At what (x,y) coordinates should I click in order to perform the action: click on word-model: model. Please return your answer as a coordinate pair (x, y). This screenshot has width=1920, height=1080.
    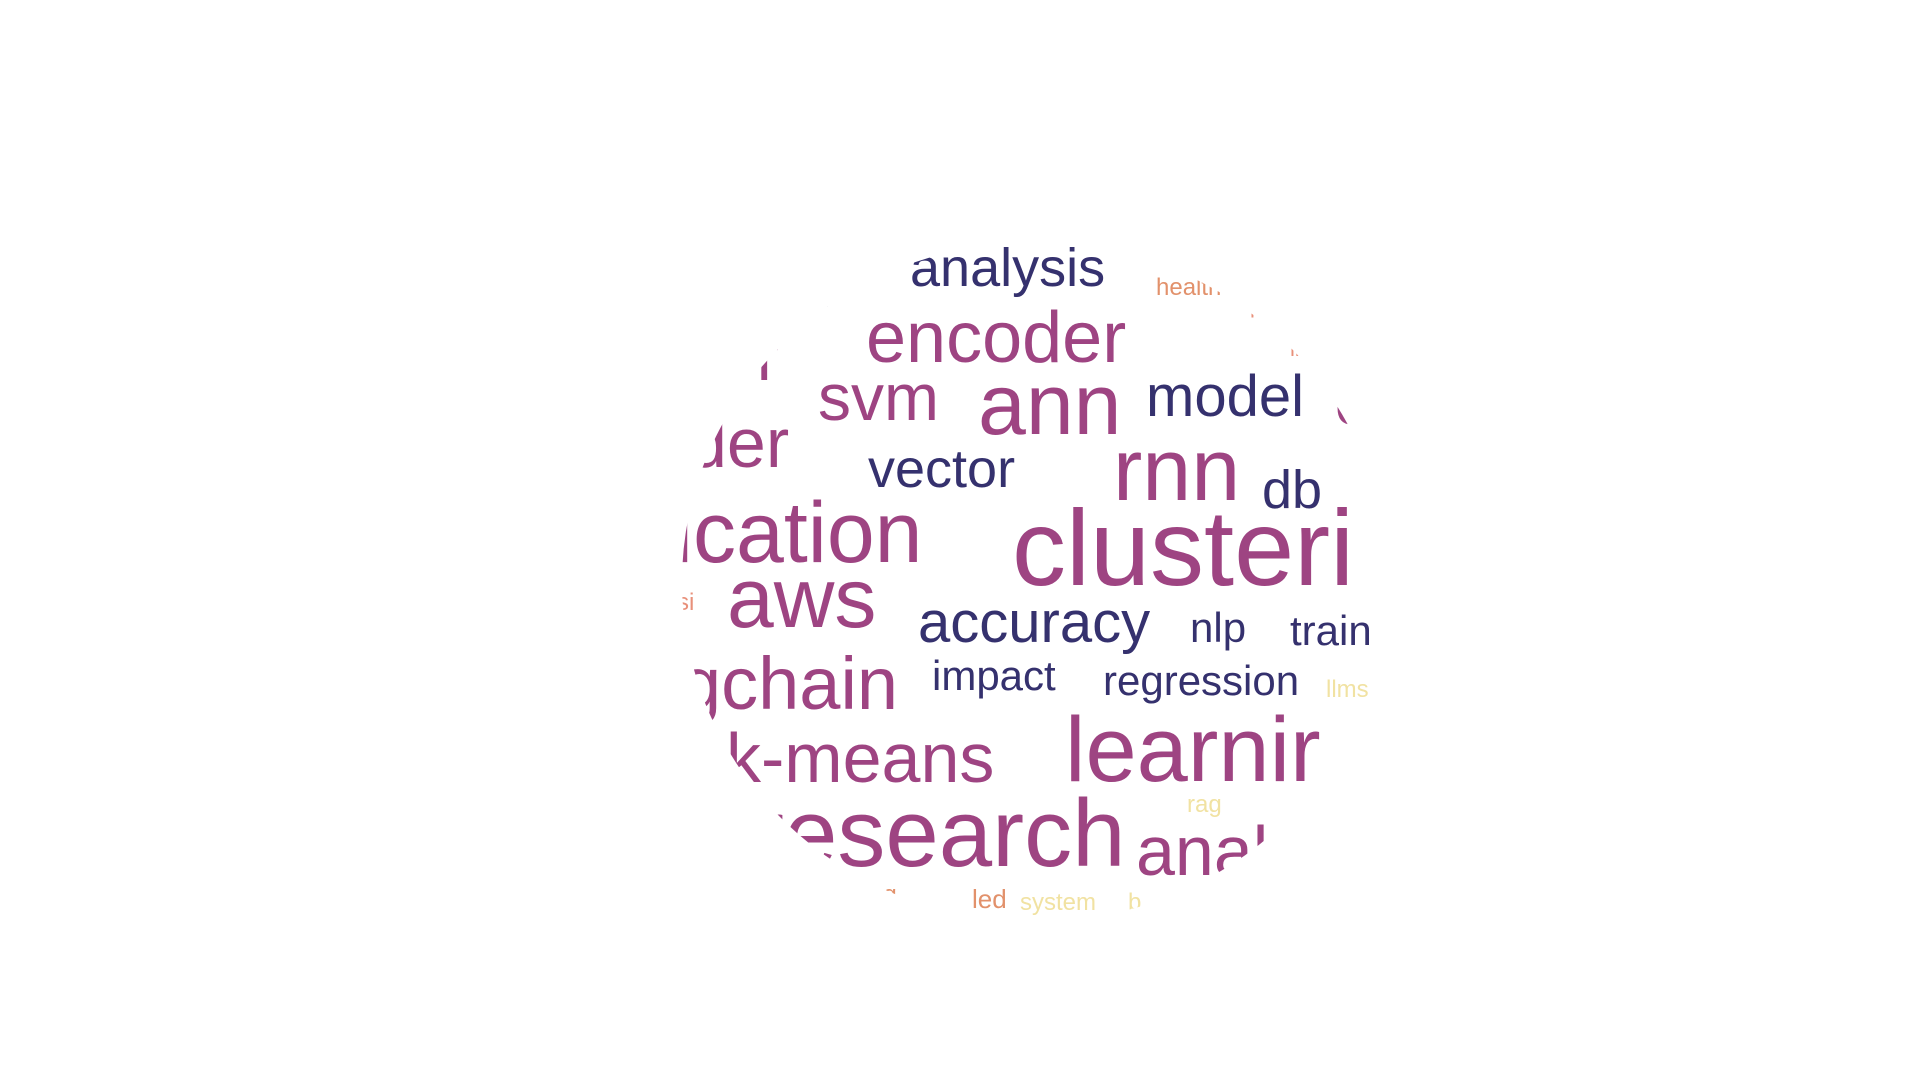
    Looking at the image, I should click on (1225, 396).